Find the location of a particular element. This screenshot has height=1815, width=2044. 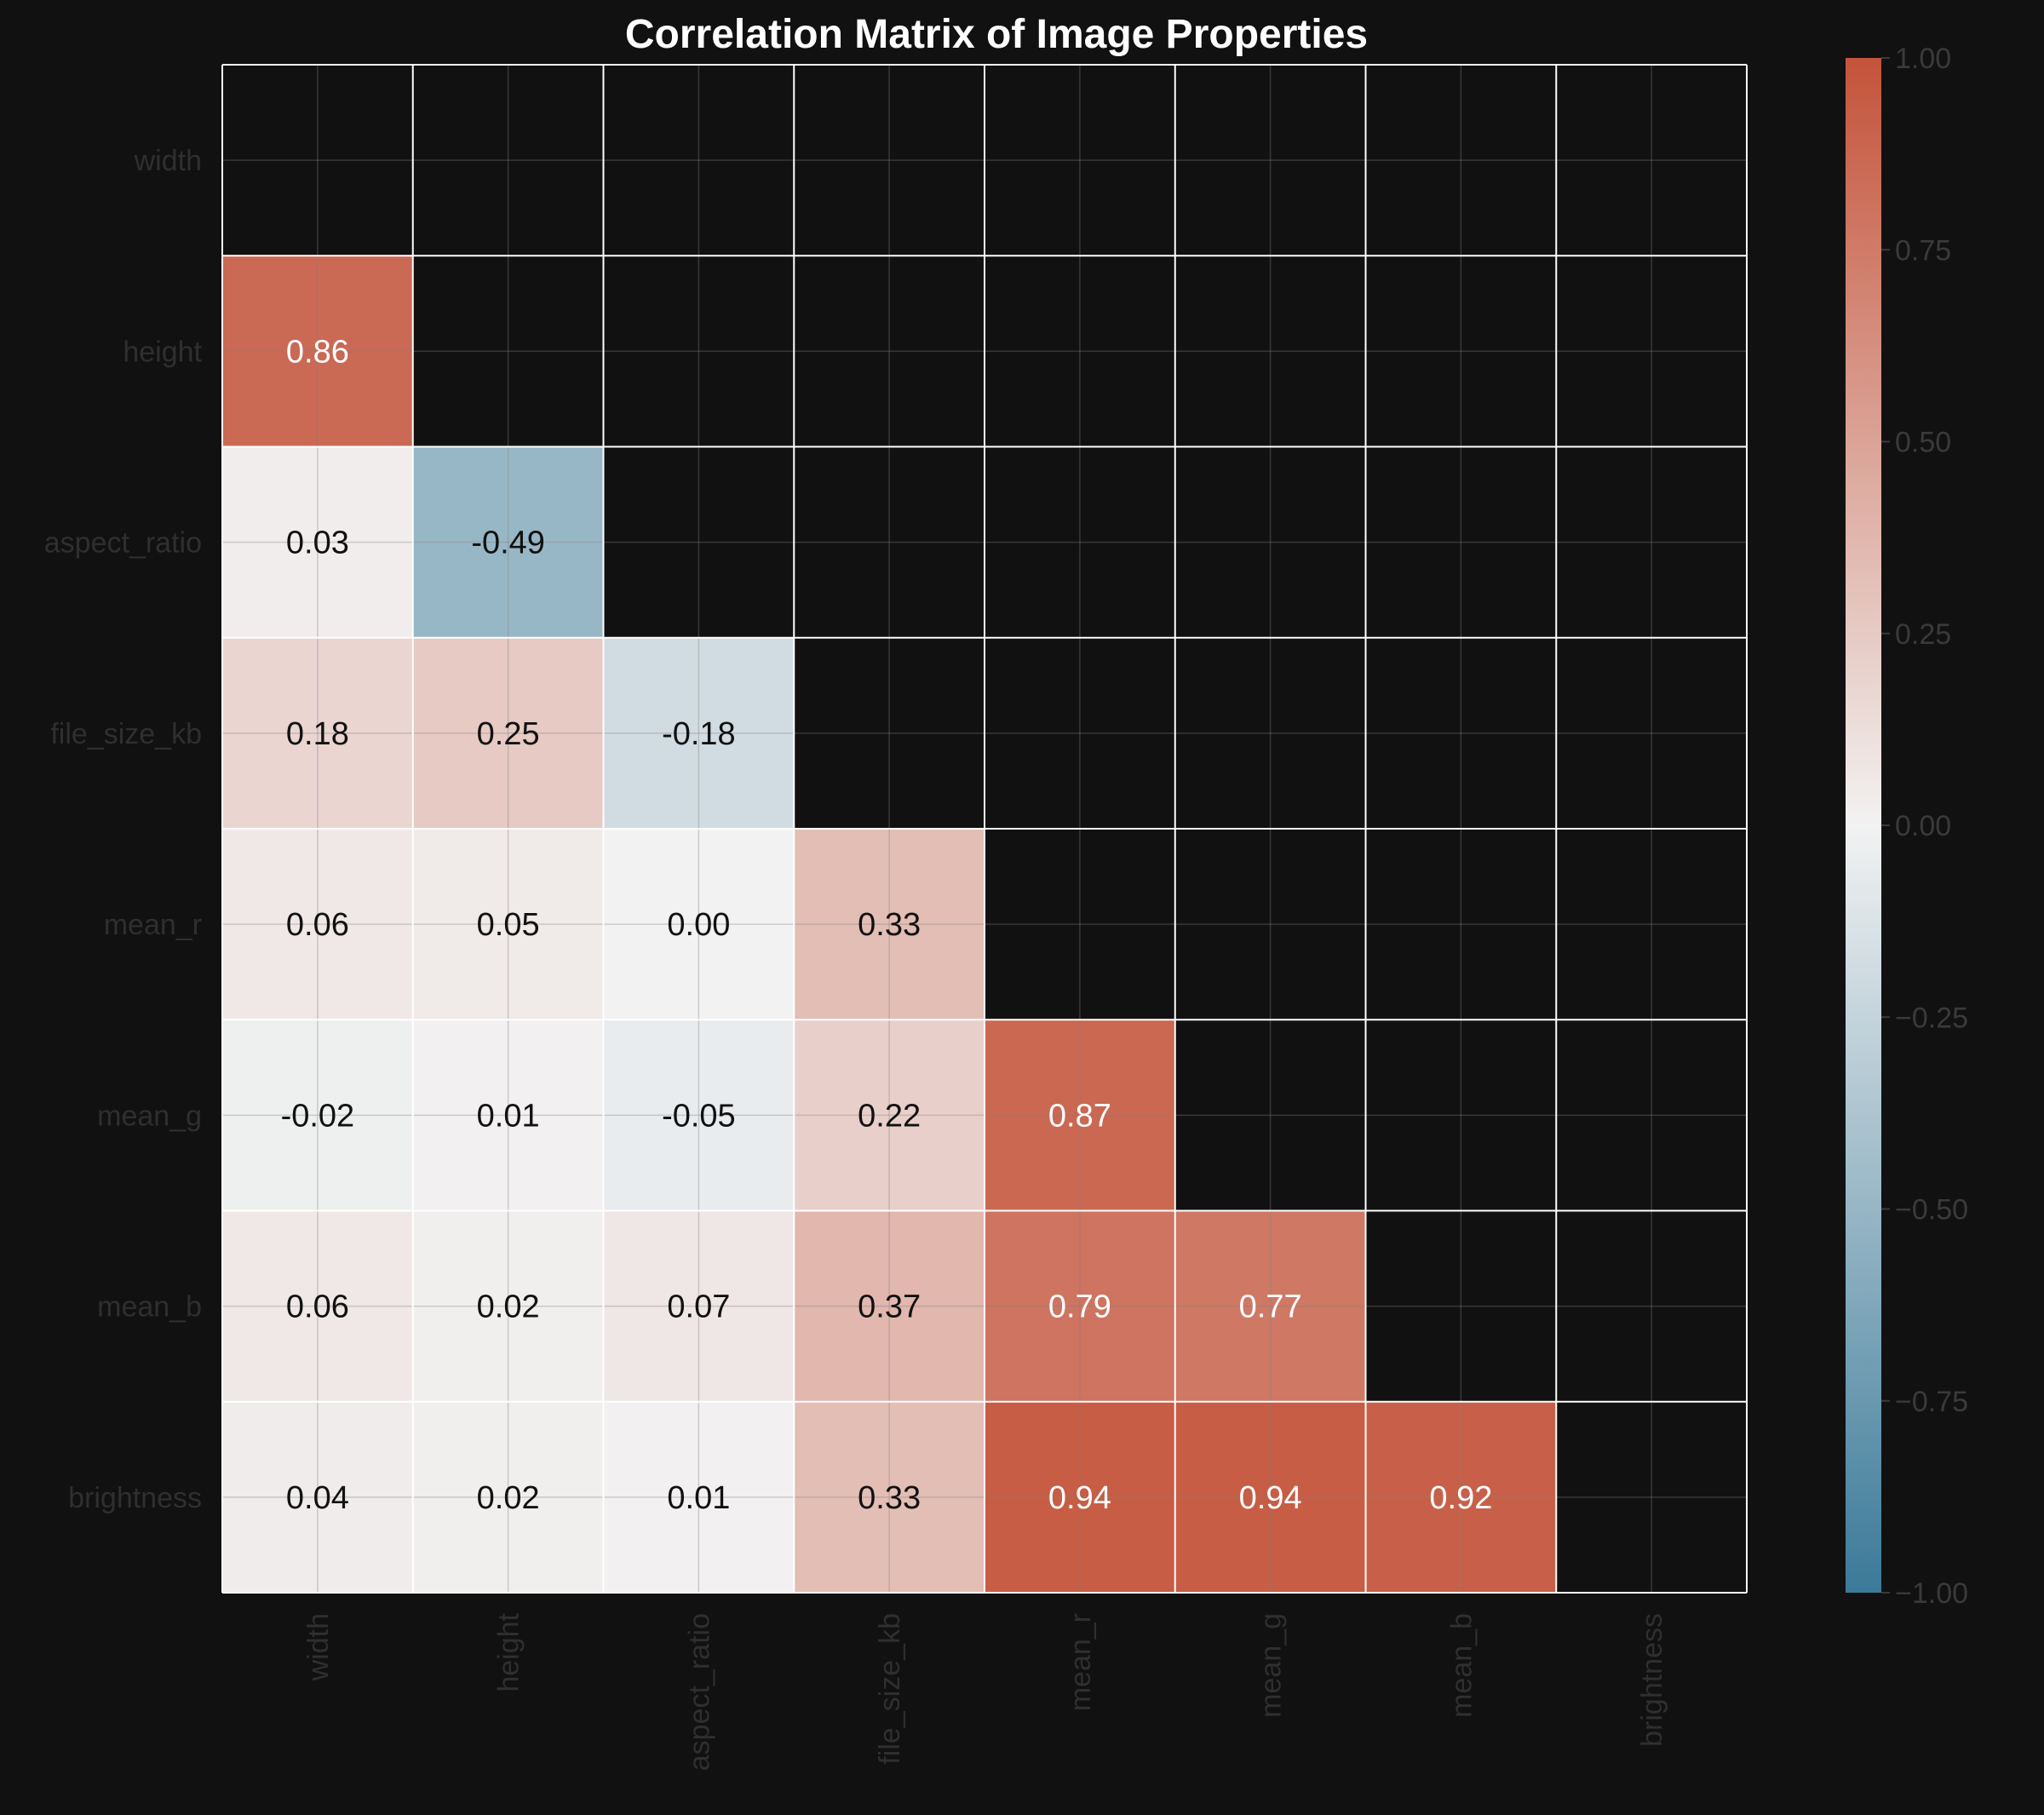

cell-value-label: 0.07 is located at coordinates (698, 1307).